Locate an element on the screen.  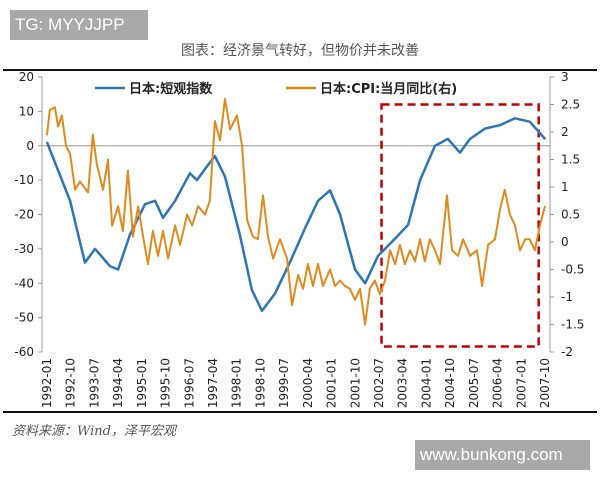
top-rule is located at coordinates (300, 70).